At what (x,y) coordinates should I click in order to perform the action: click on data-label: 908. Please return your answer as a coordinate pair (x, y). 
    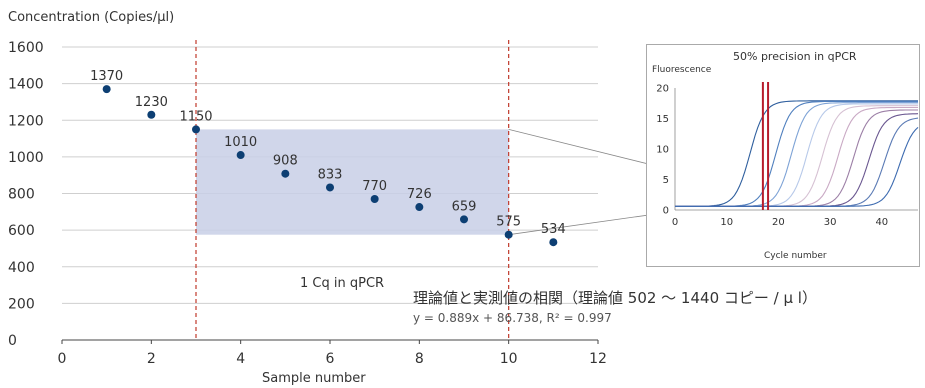
    Looking at the image, I should click on (285, 161).